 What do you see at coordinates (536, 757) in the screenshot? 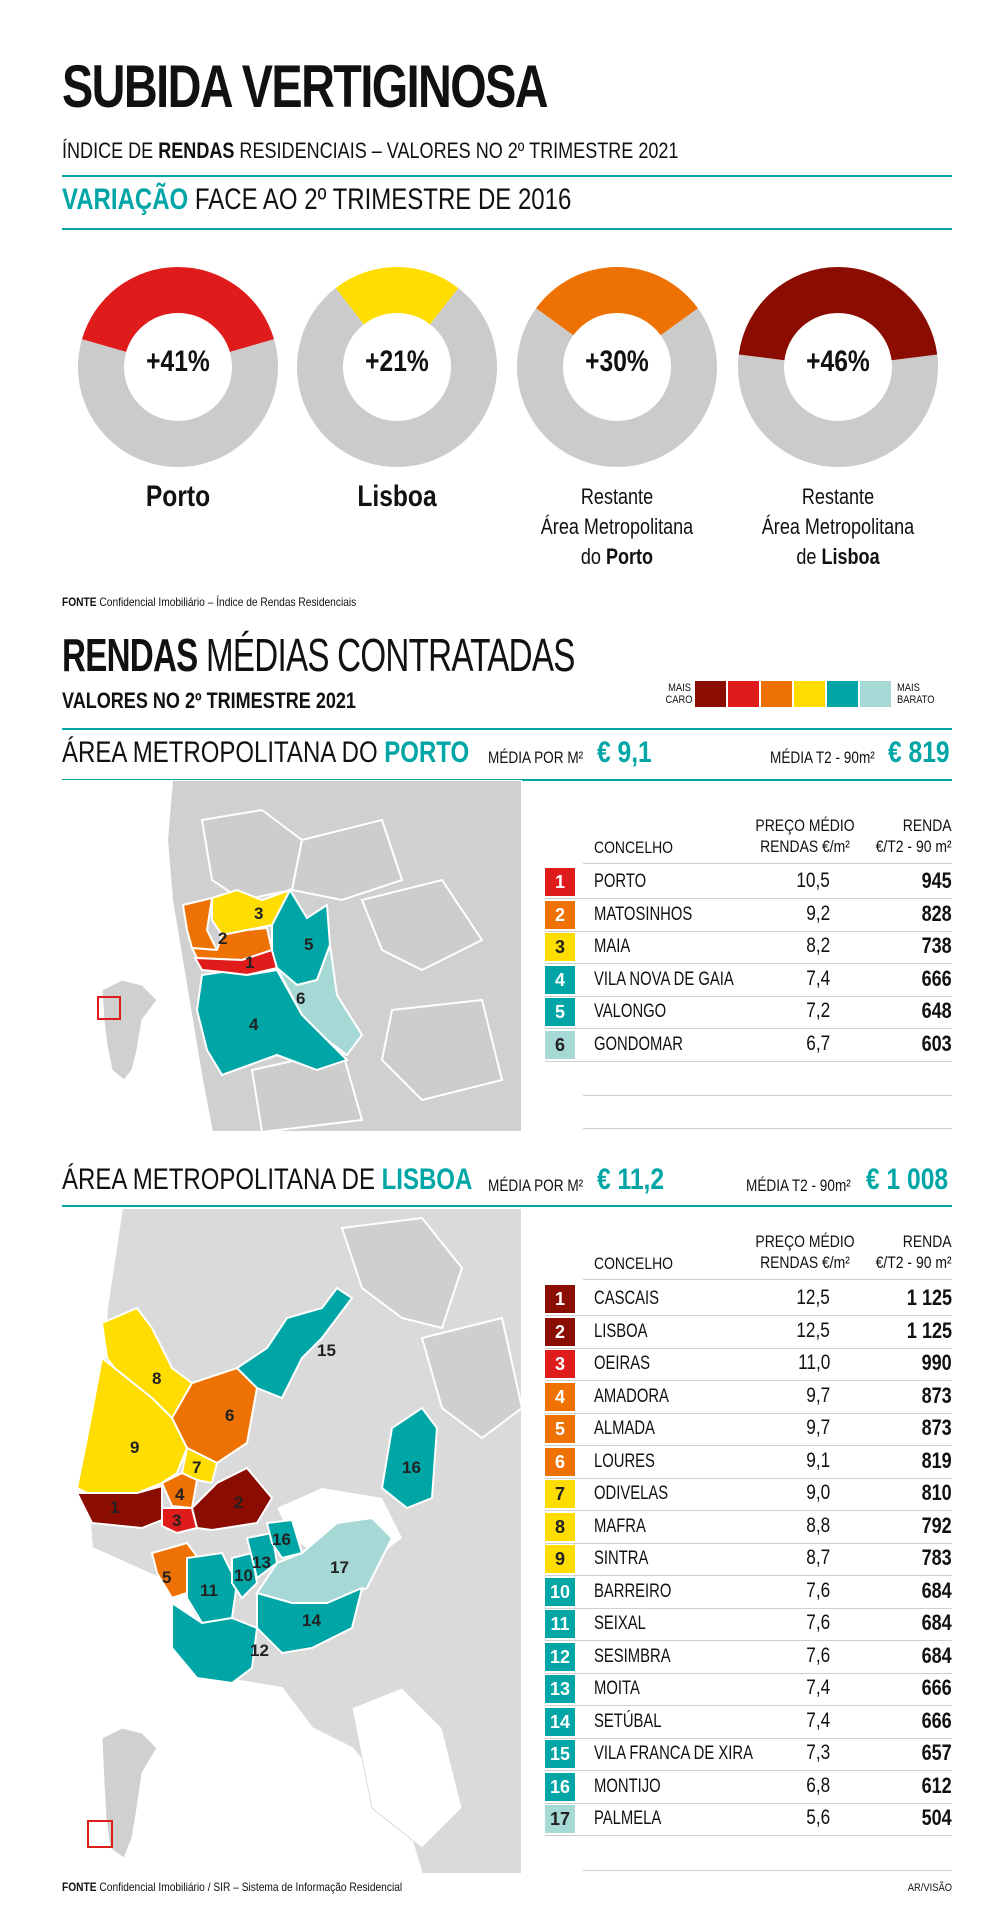
I see `porto-media-m2-label: MÉDIA POR M²` at bounding box center [536, 757].